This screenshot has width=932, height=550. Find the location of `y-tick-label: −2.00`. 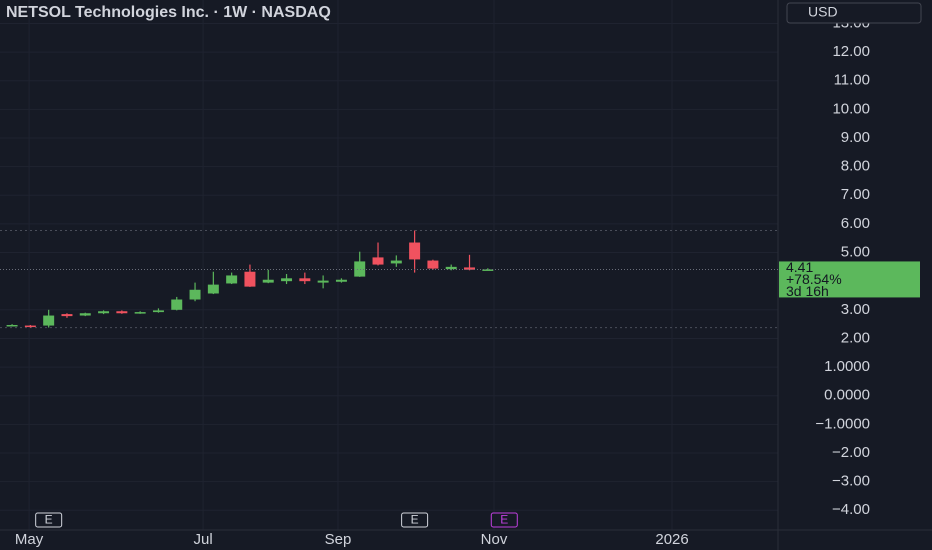

y-tick-label: −2.00 is located at coordinates (851, 452).